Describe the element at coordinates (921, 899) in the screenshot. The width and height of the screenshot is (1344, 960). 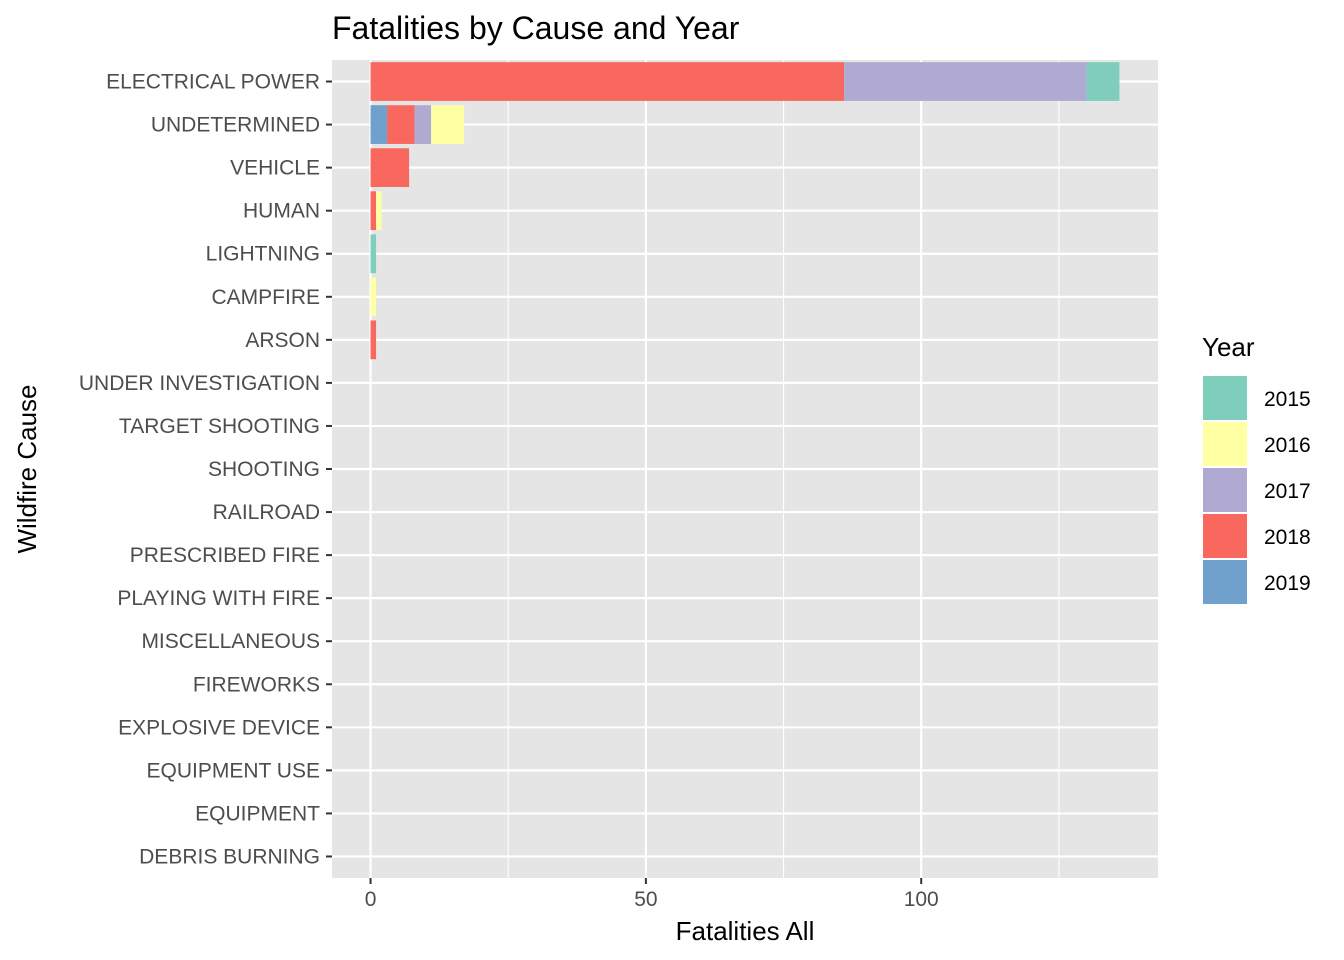
I see `x-tick-label: 100` at that location.